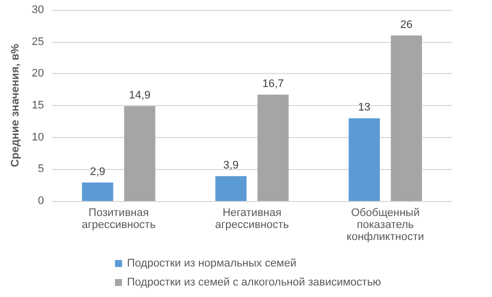 This screenshot has height=297, width=492. I want to click on data-label: 16,7, so click(273, 84).